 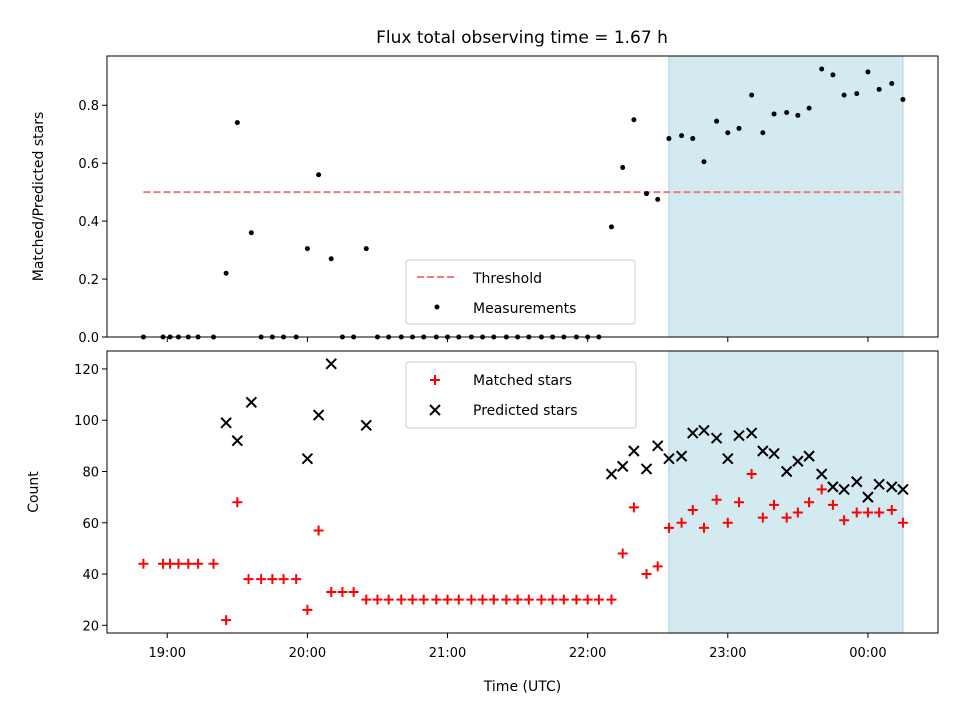 I want to click on x-tick-label: 21:00, so click(x=447, y=653).